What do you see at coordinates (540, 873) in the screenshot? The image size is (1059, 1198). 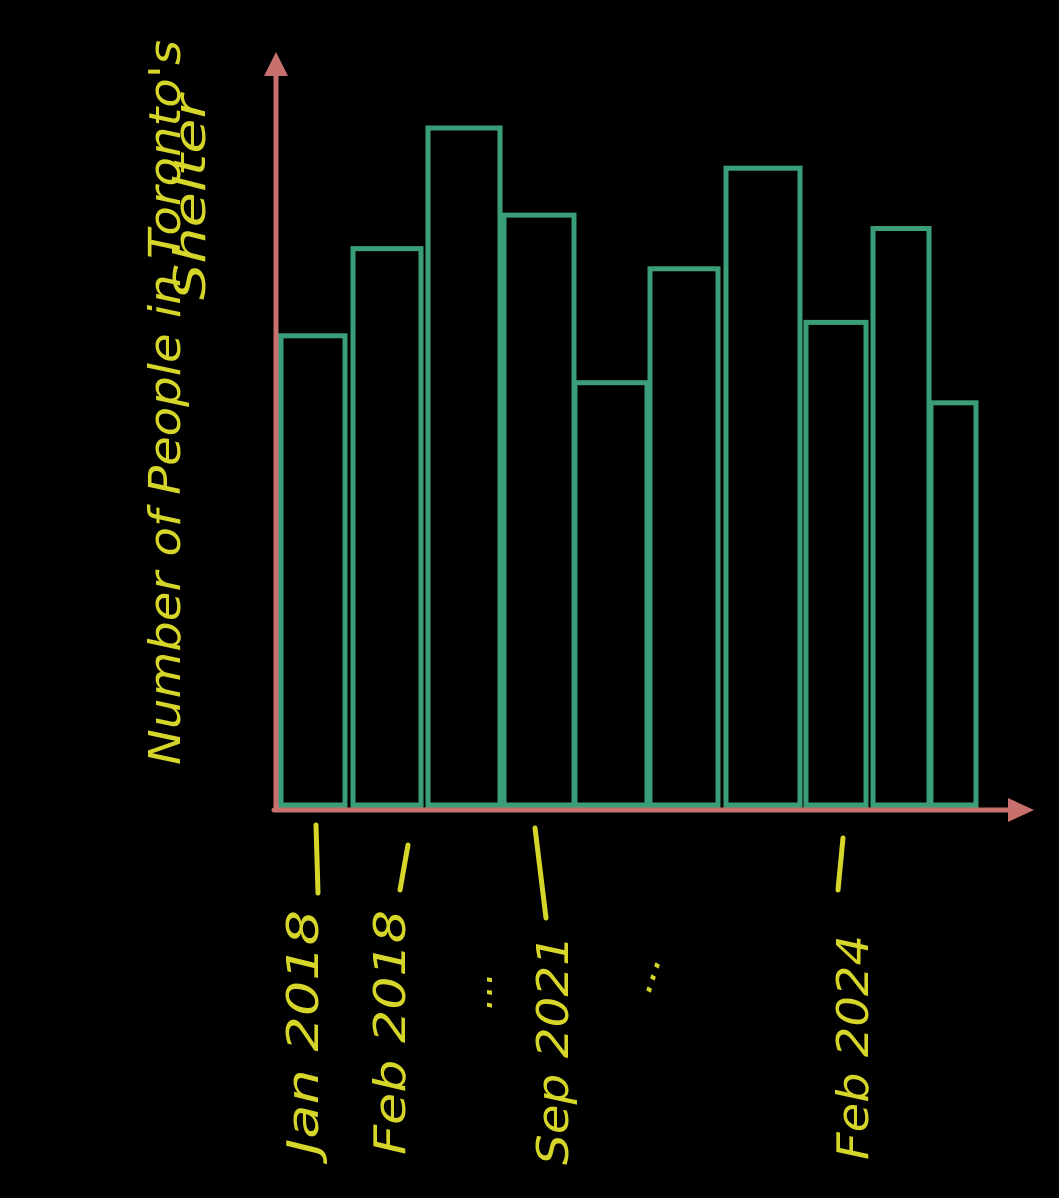 I see `x-tick-sep-2021` at bounding box center [540, 873].